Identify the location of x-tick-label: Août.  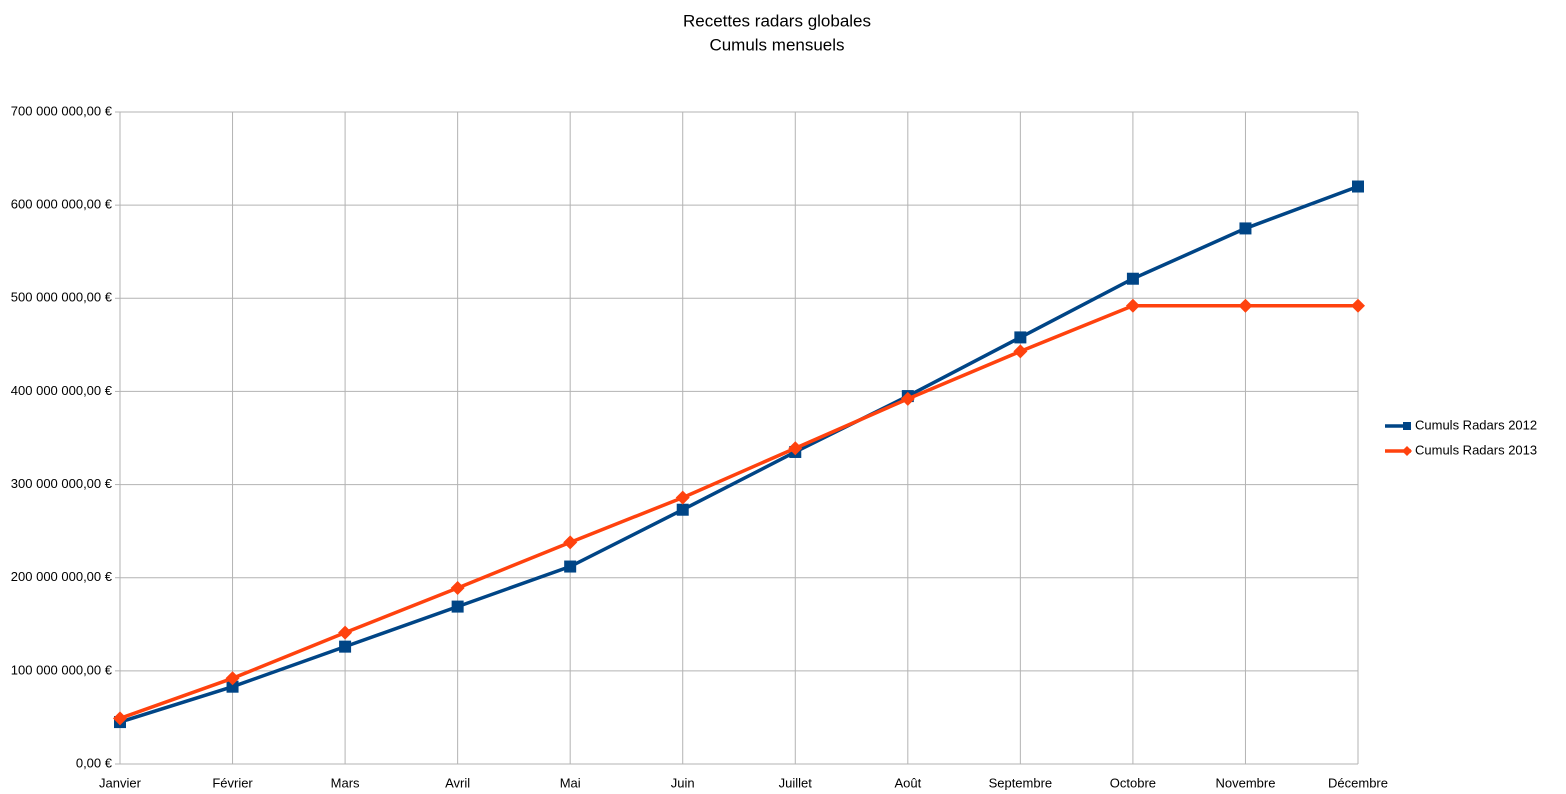
(907, 782).